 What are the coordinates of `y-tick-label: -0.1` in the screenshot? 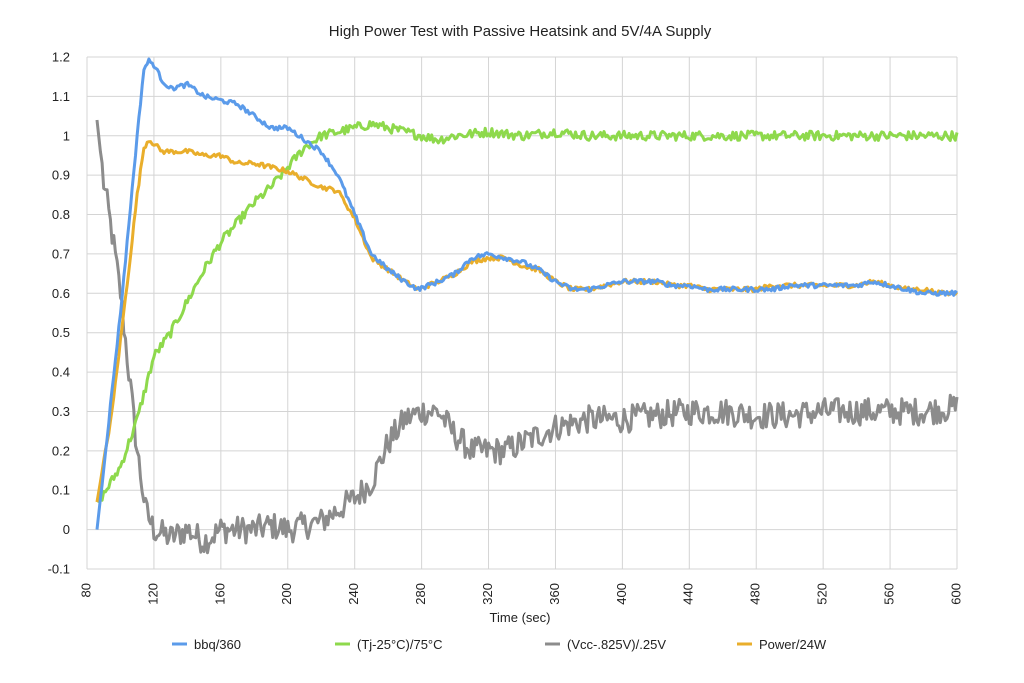 It's located at (59, 569).